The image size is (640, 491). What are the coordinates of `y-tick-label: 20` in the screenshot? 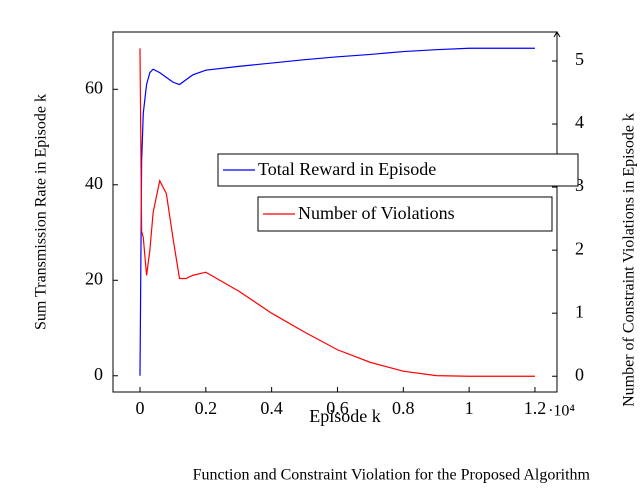 It's located at (94, 278).